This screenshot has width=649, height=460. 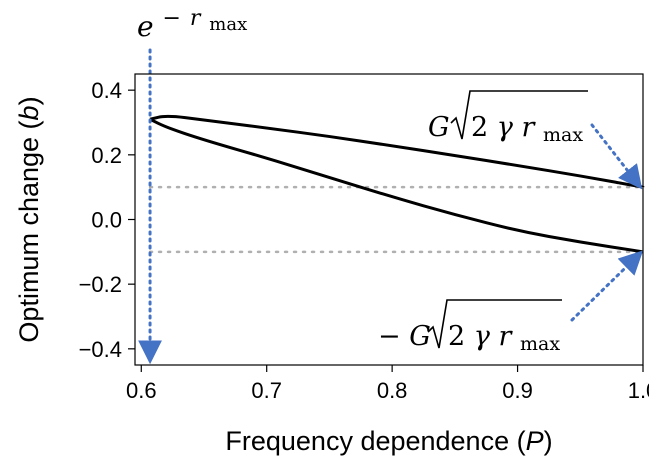 I want to click on upper-arrow, so click(x=616, y=156).